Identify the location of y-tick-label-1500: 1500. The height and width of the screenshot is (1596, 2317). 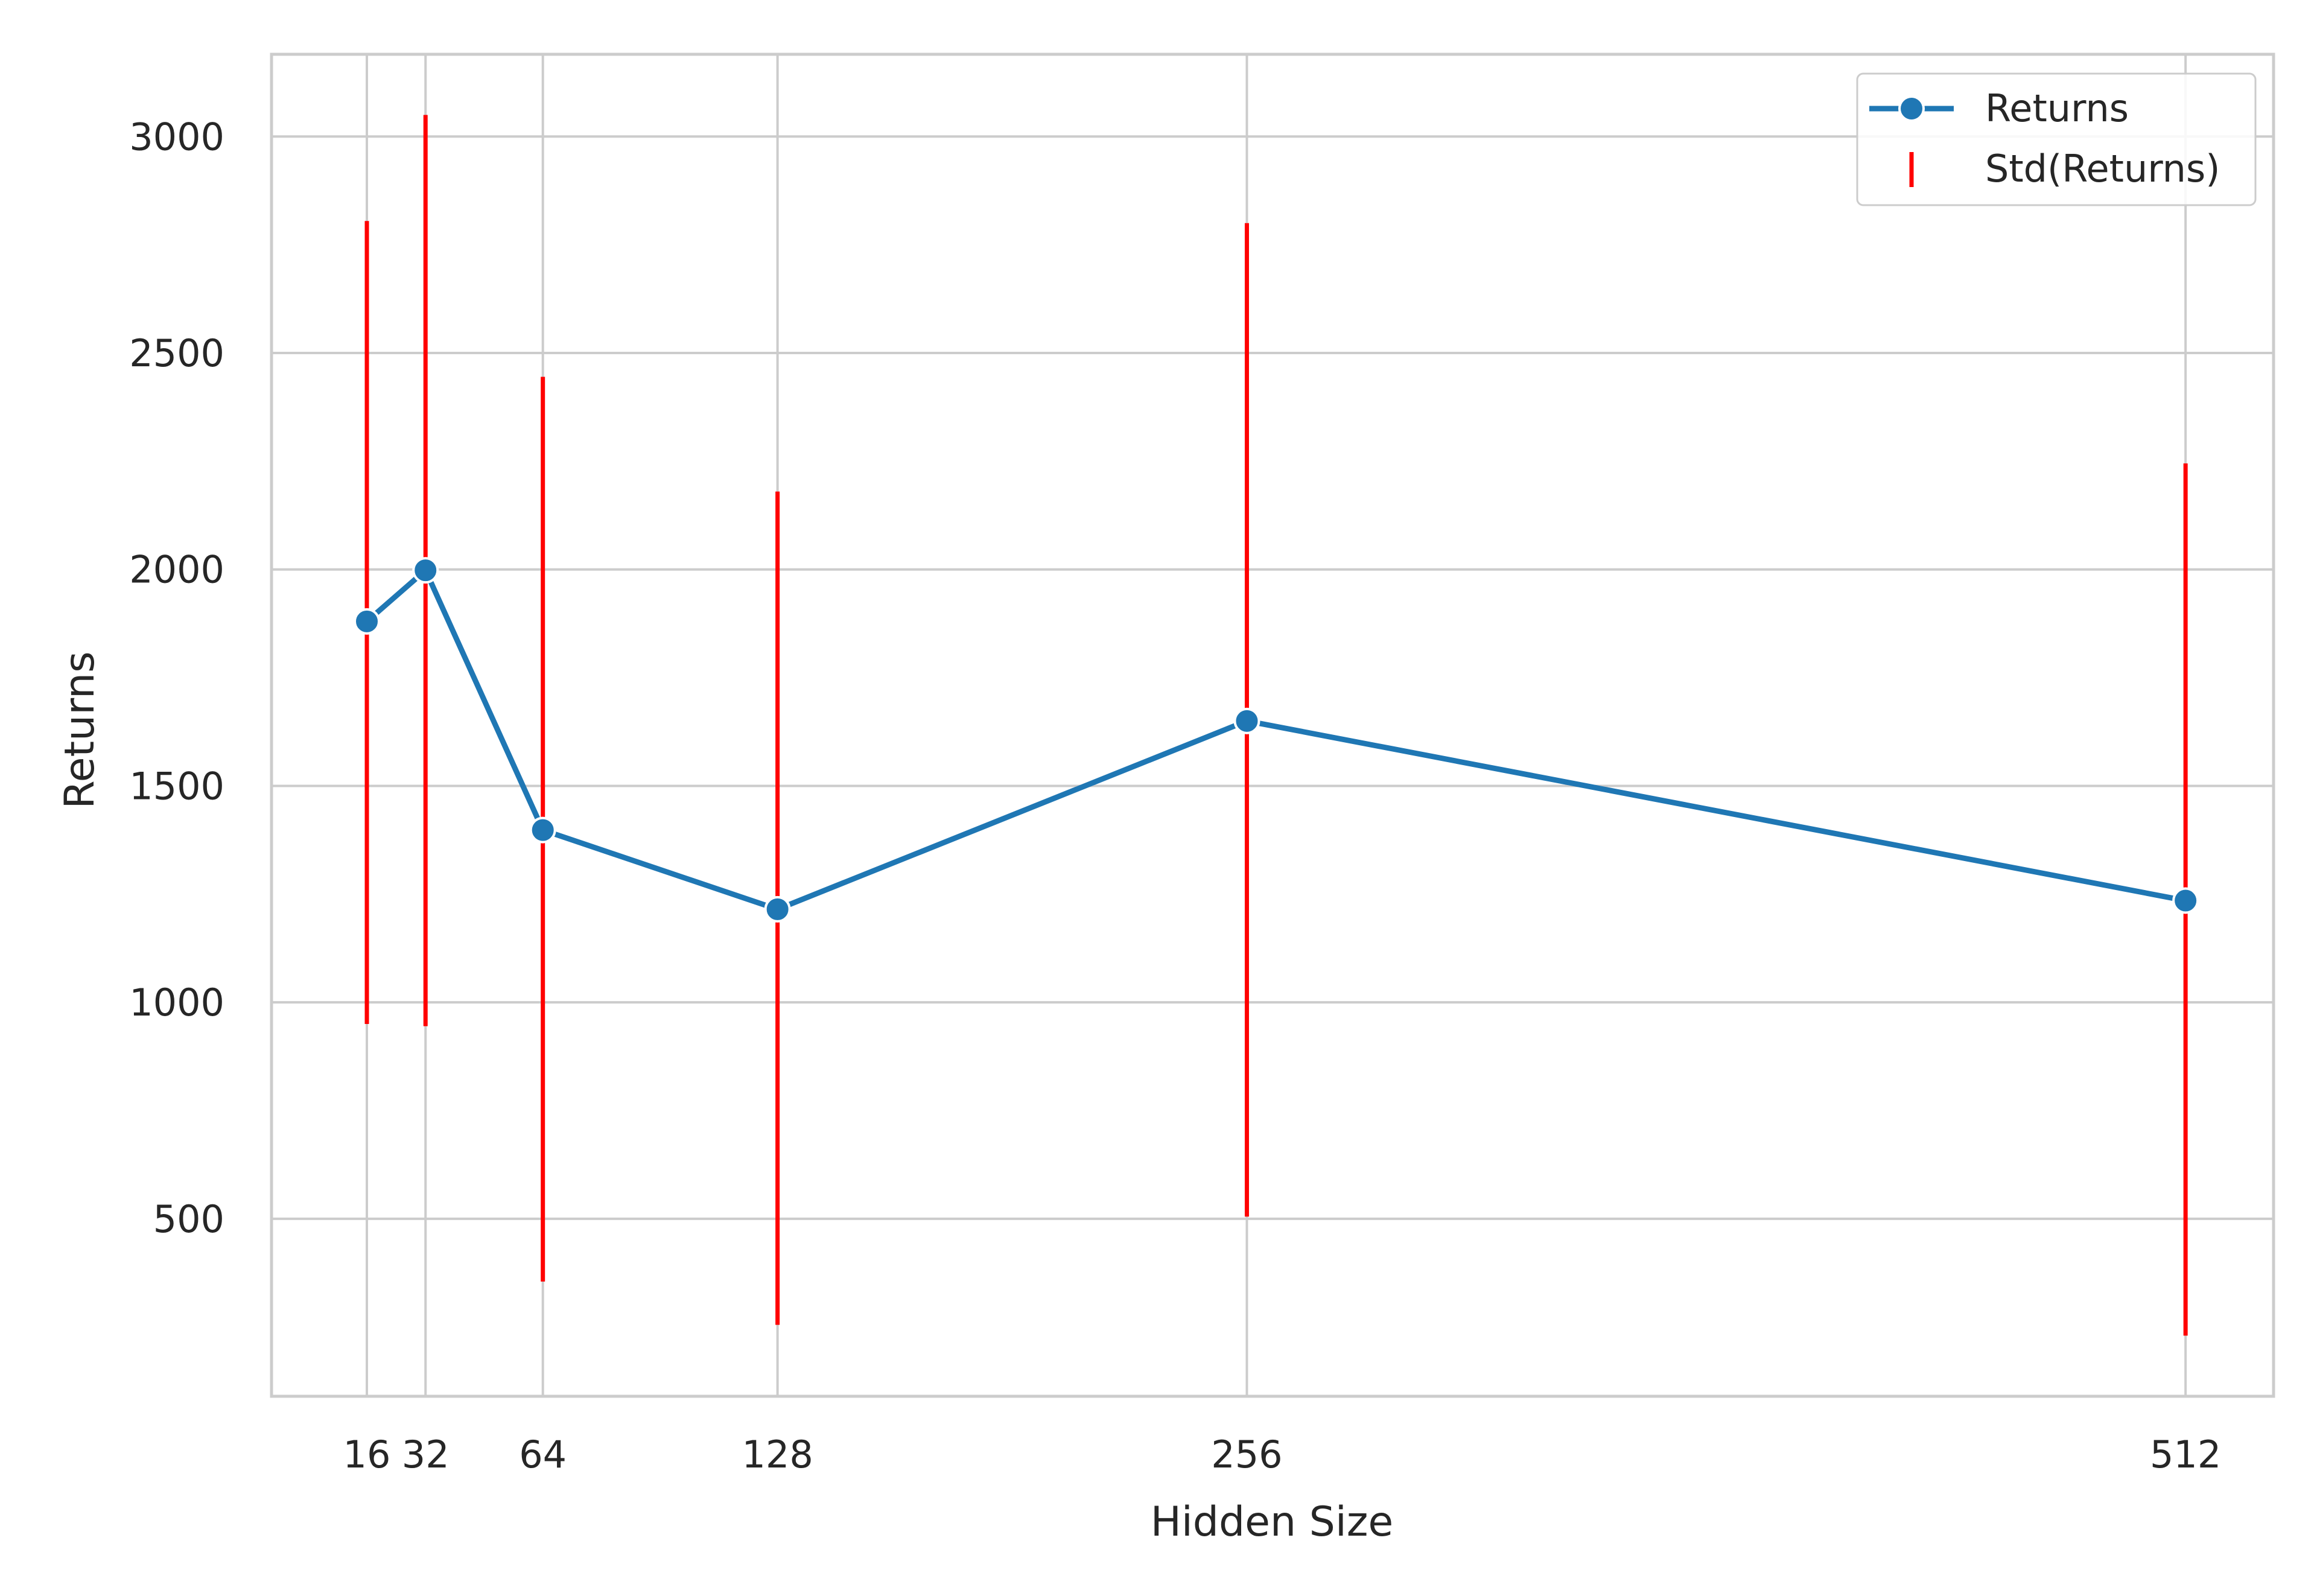
(176, 786).